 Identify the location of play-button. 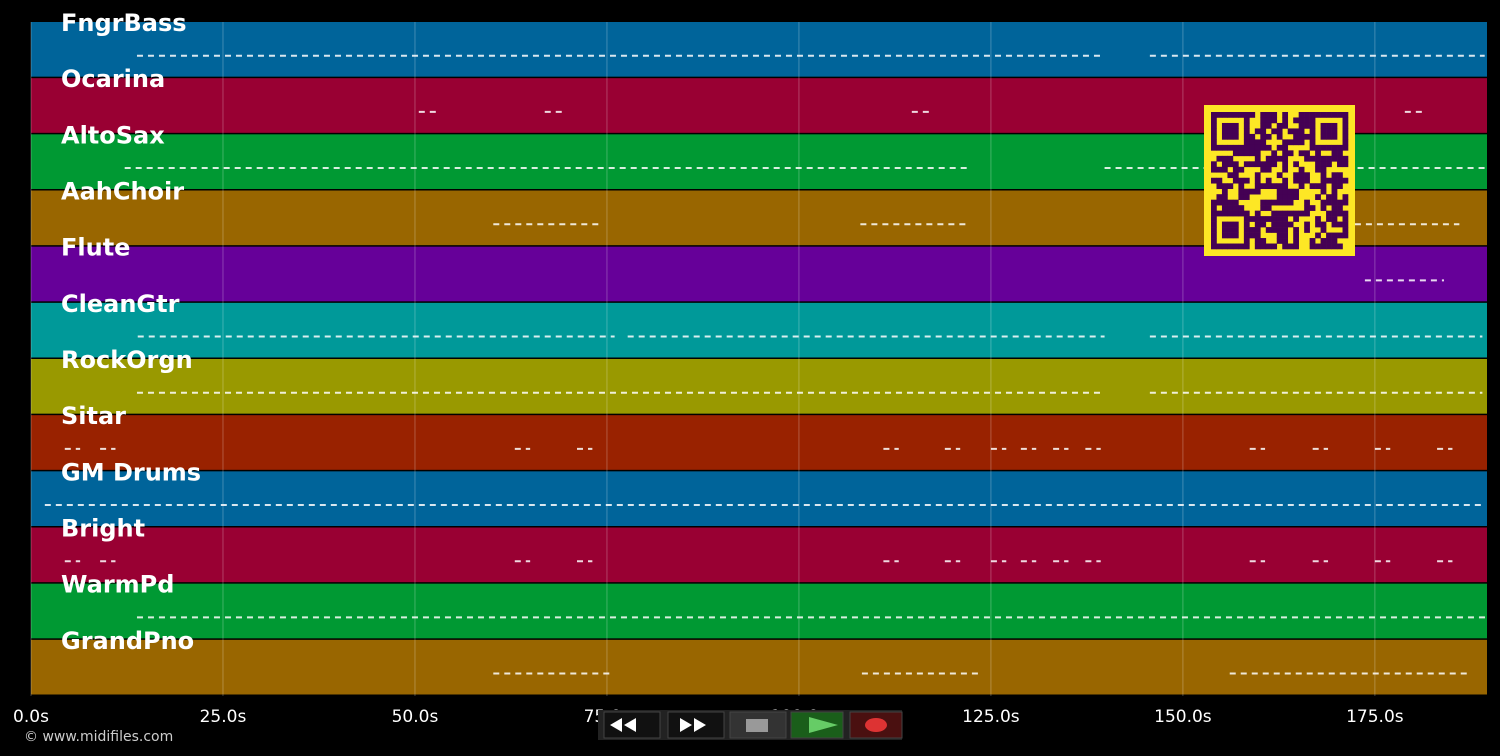
(817, 725).